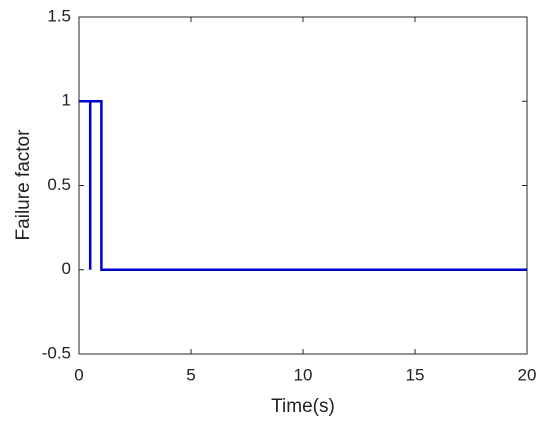  I want to click on y-tick-label: 0.5, so click(59, 184).